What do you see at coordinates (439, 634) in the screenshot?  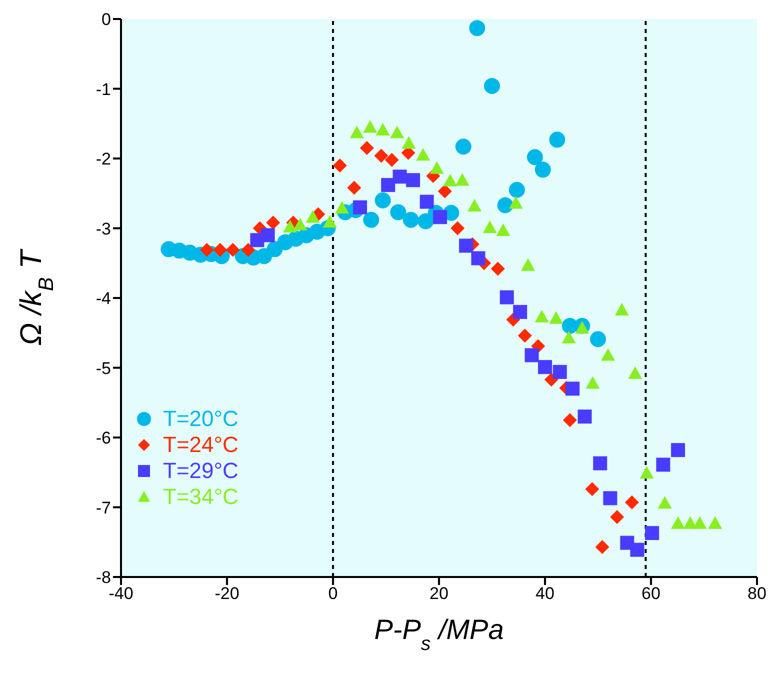 I see `x-axis-title: P-P$_{s}$ /MPa` at bounding box center [439, 634].